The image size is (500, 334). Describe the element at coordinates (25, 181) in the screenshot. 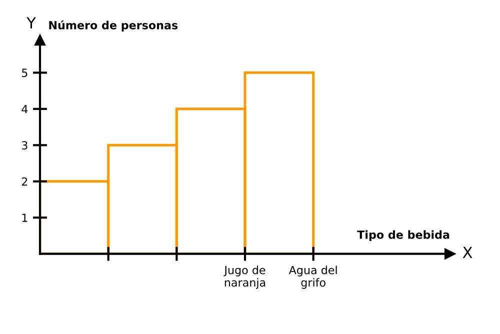

I see `y-tick-label: 2` at that location.